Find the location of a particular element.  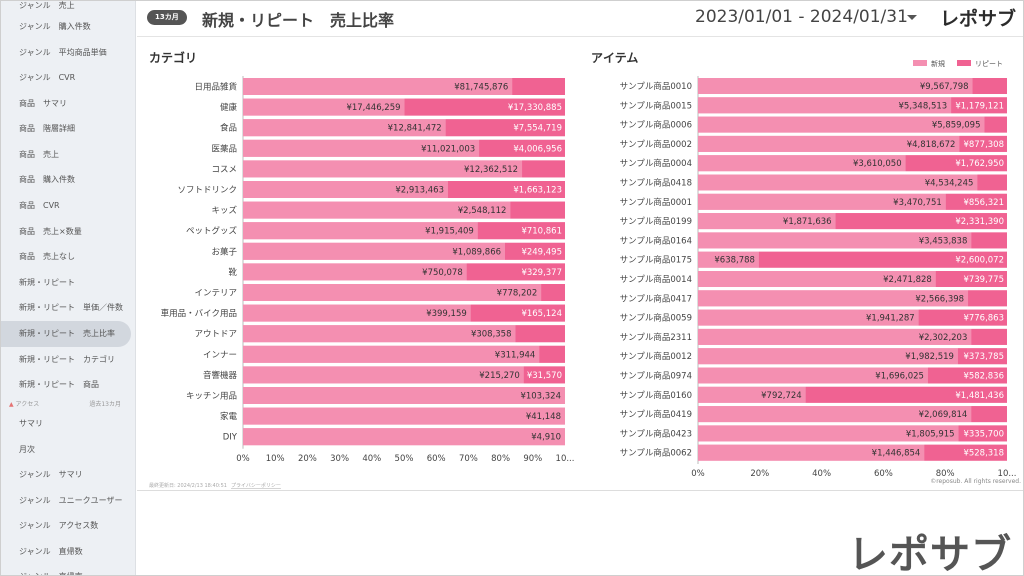

value-label-new-1-15: ¥1,696,025 is located at coordinates (899, 377).